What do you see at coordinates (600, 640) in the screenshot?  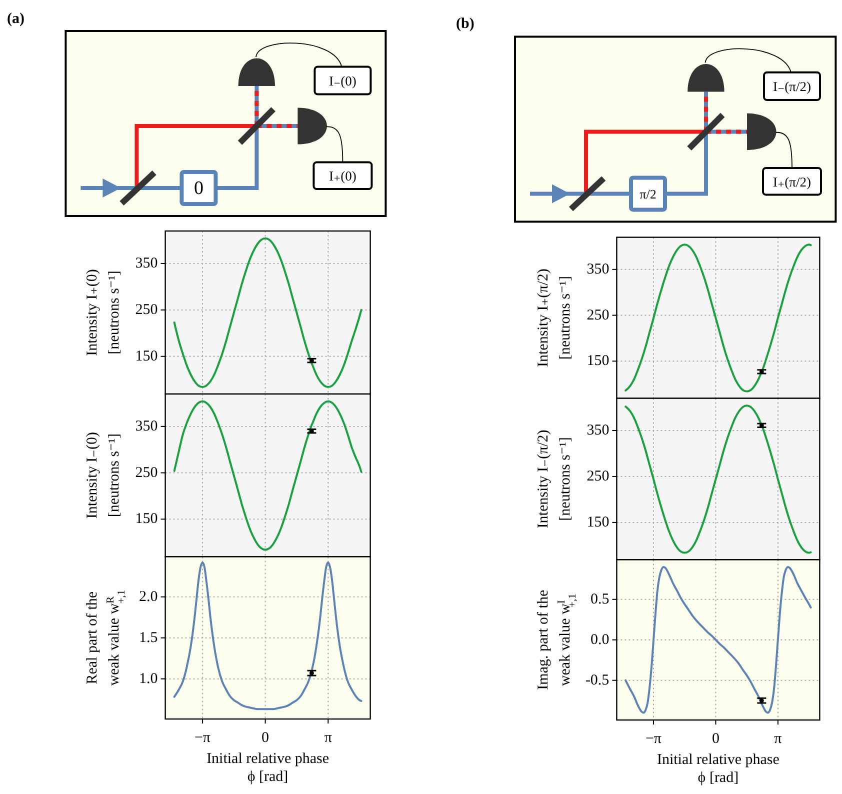 I see `y-tick-label: 0.0` at bounding box center [600, 640].